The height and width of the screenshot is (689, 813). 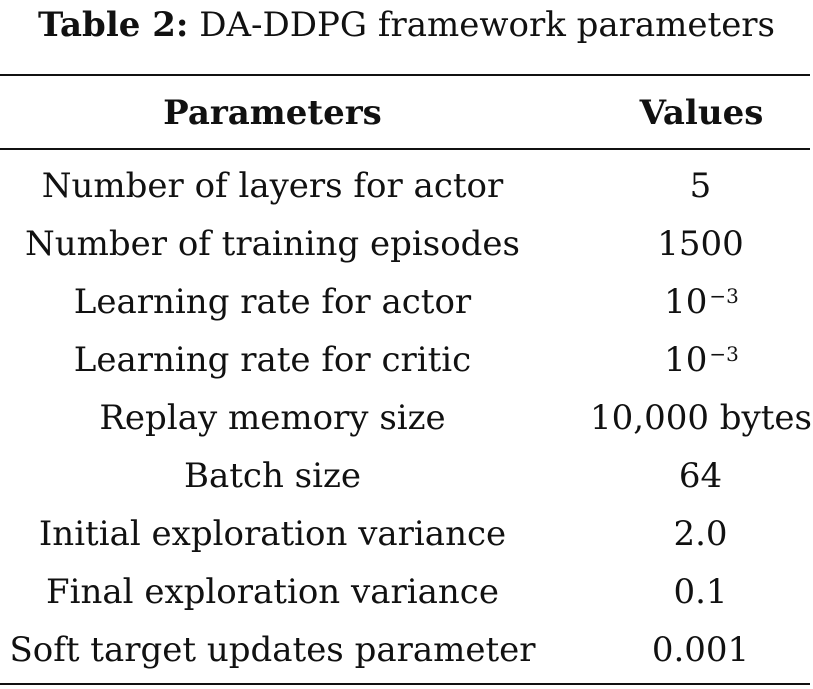 What do you see at coordinates (272, 360) in the screenshot?
I see `parameter-cell: Learning rate for critic` at bounding box center [272, 360].